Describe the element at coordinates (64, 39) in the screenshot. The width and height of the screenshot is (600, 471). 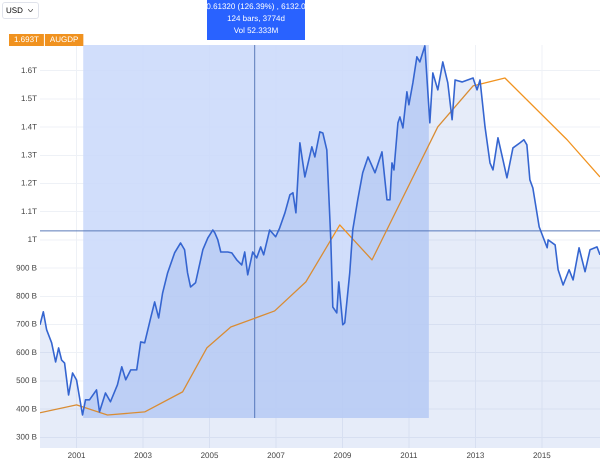
I see `text: AUGDP` at that location.